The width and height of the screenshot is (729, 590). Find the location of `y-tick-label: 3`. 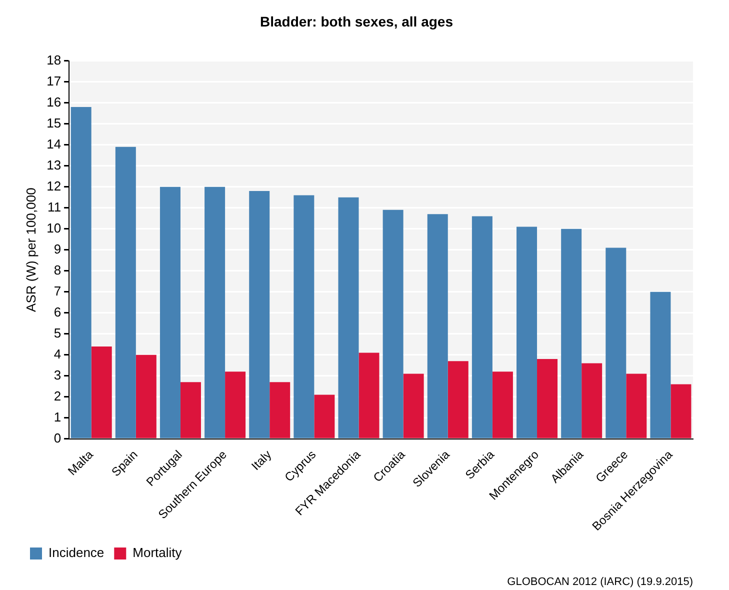

y-tick-label: 3 is located at coordinates (58, 374).